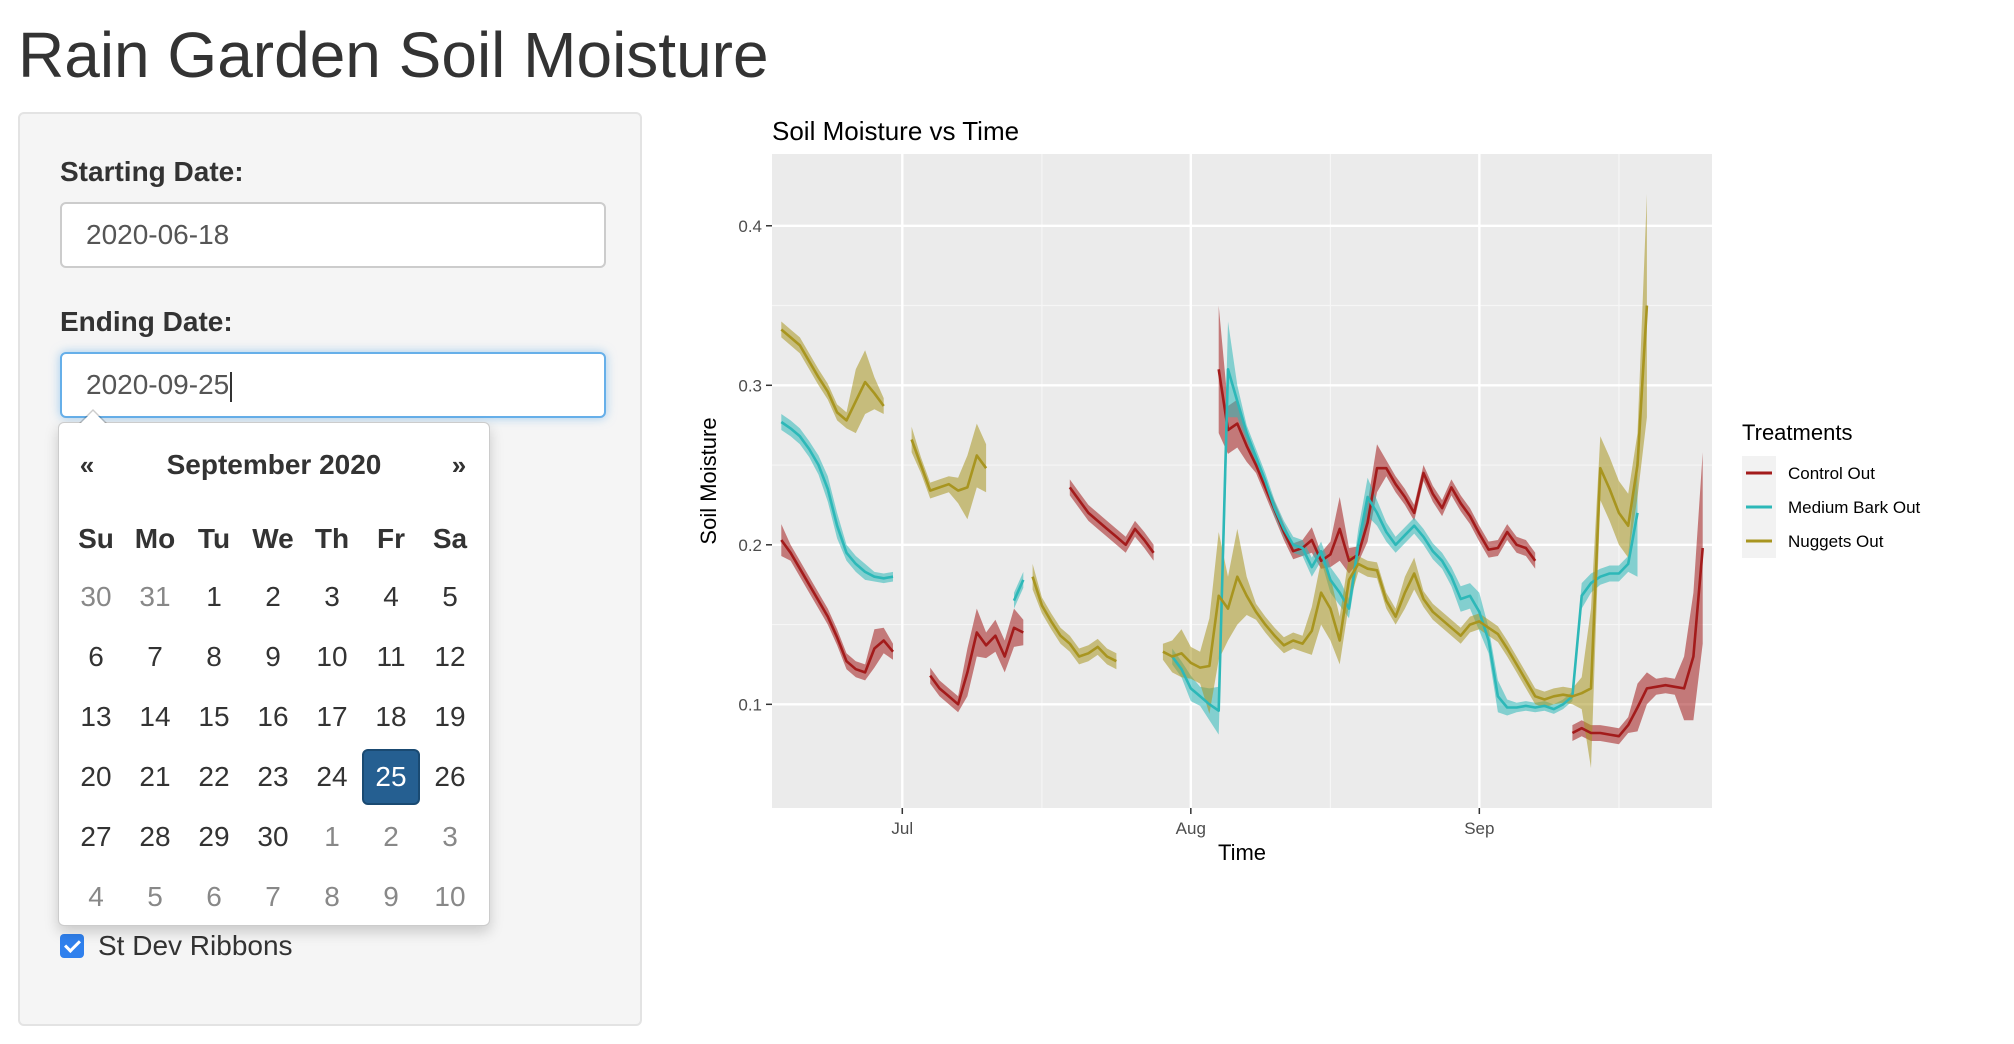  What do you see at coordinates (895, 131) in the screenshot?
I see `chart-title: Soil Moisture vs Time` at bounding box center [895, 131].